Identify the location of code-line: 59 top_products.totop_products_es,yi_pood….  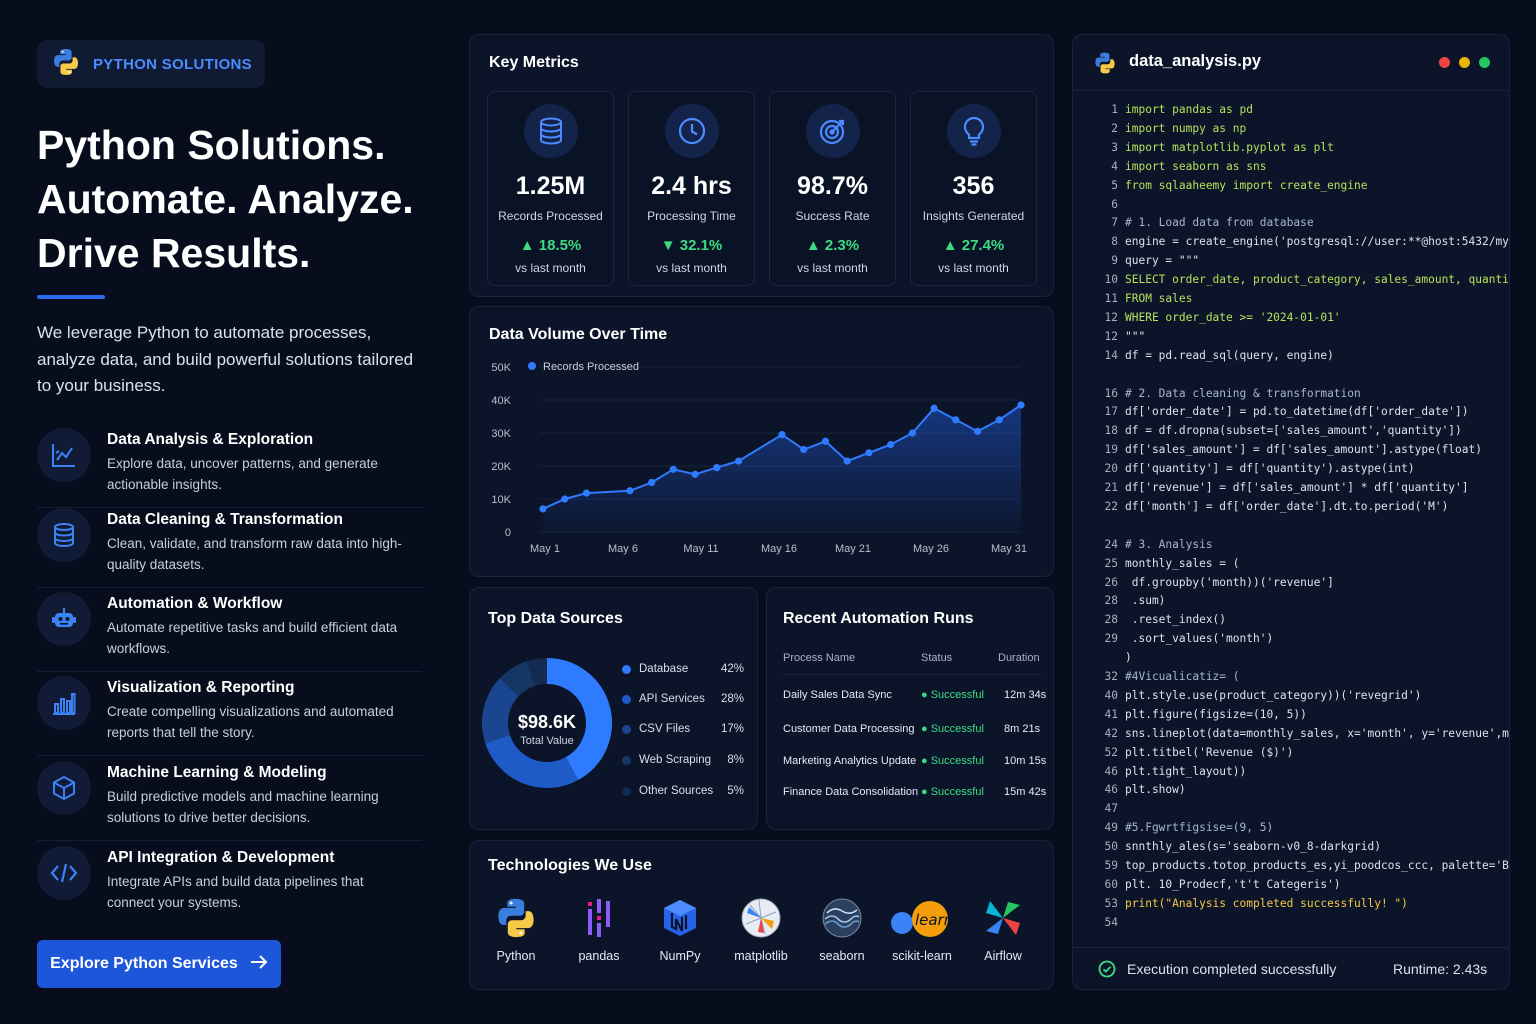
(1291, 868).